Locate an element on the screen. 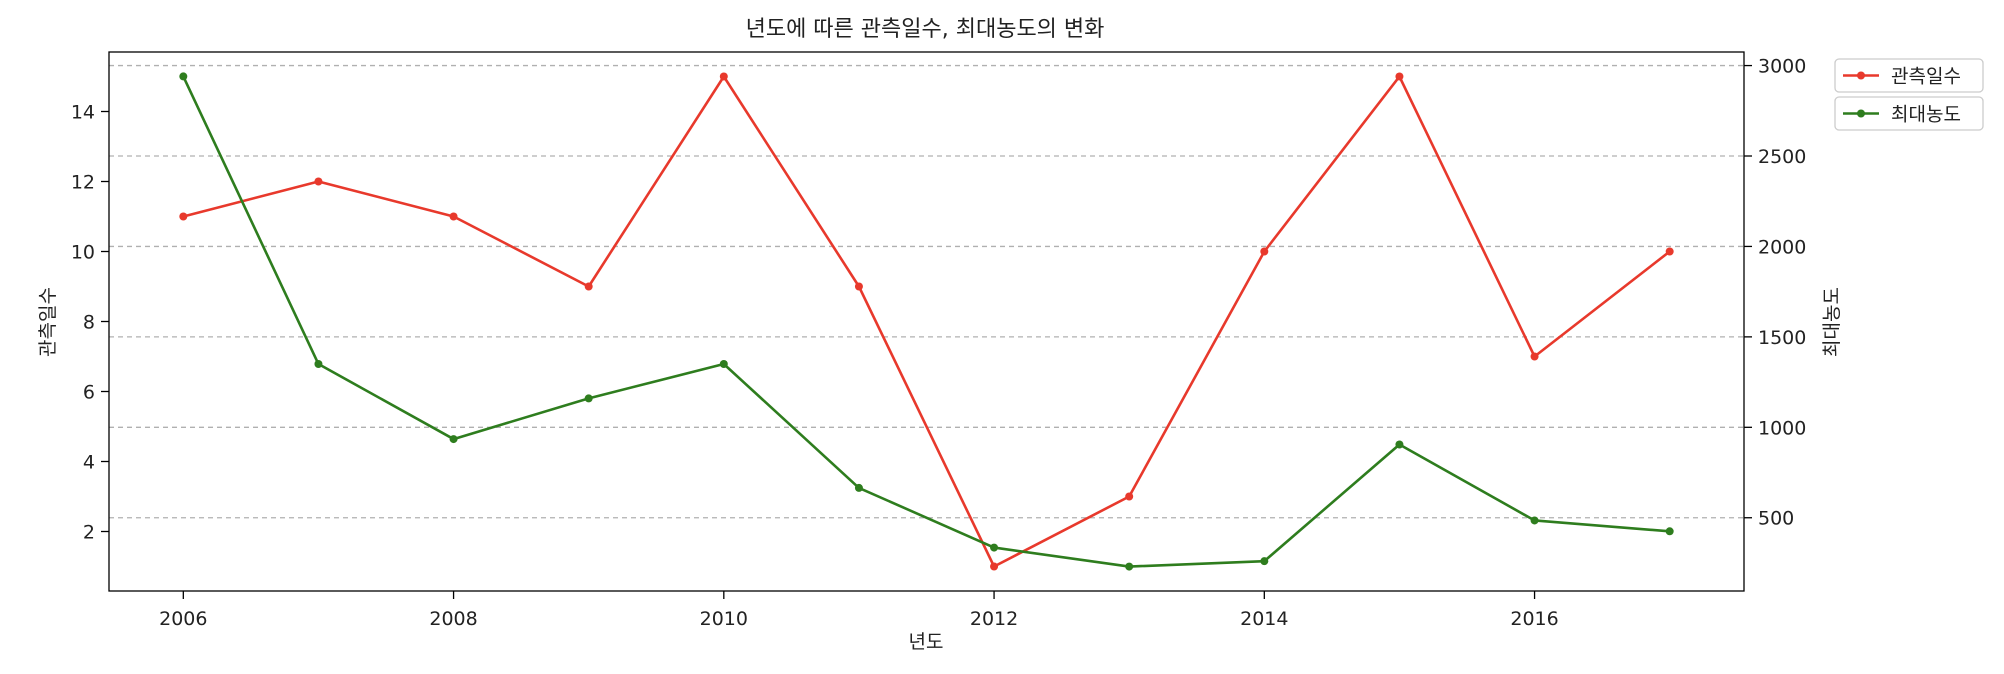 This screenshot has width=2004, height=674. y-right-tick-label: 1500 is located at coordinates (1782, 338).